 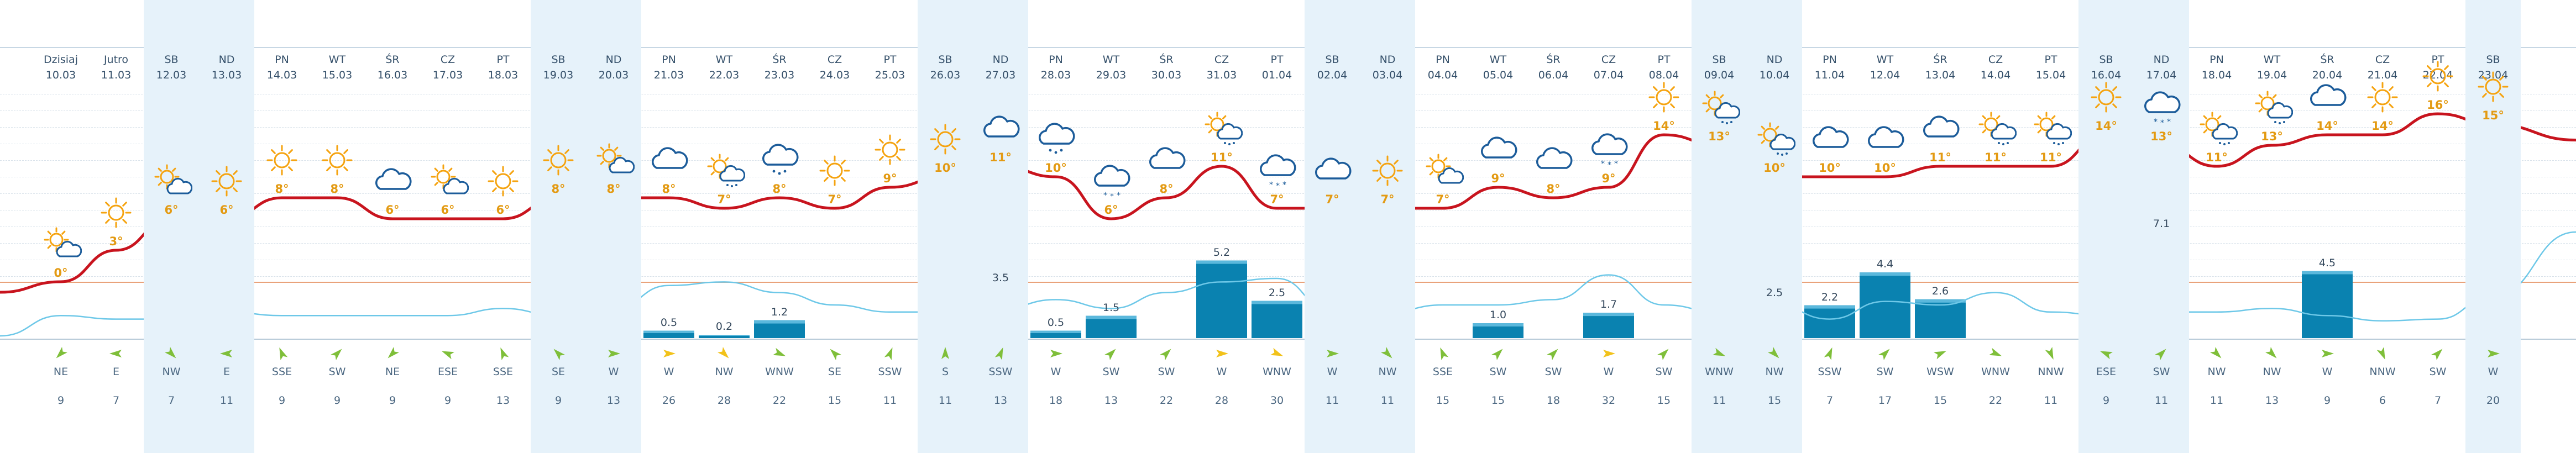 What do you see at coordinates (1387, 227) in the screenshot?
I see `day-column: ND 03.04 7° NW 11` at bounding box center [1387, 227].